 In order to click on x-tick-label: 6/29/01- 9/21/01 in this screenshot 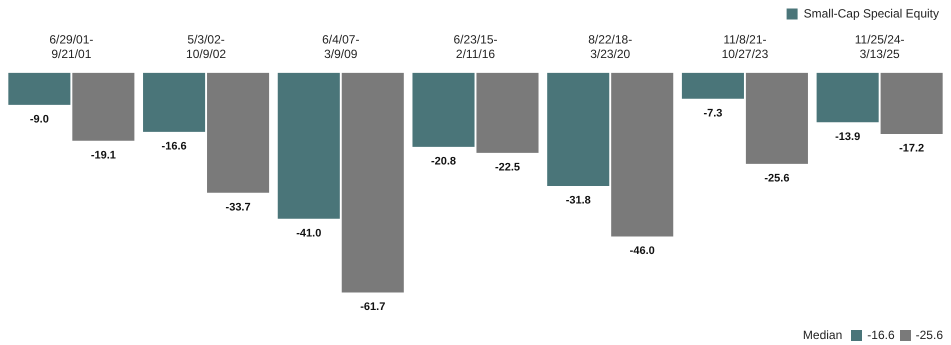, I will do `click(71, 46)`.